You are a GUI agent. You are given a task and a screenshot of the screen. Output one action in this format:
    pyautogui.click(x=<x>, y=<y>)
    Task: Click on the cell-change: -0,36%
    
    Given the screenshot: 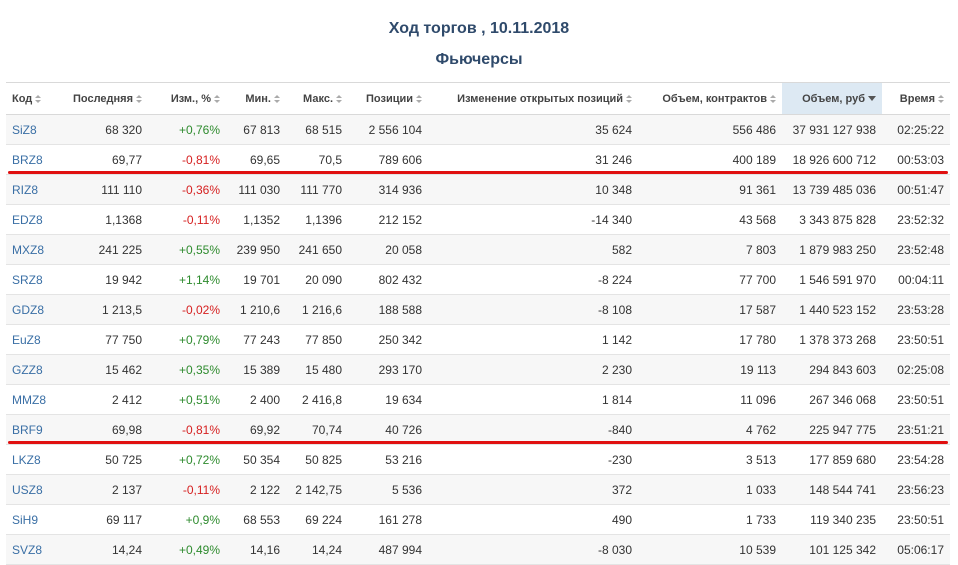 What is the action you would take?
    pyautogui.click(x=187, y=189)
    